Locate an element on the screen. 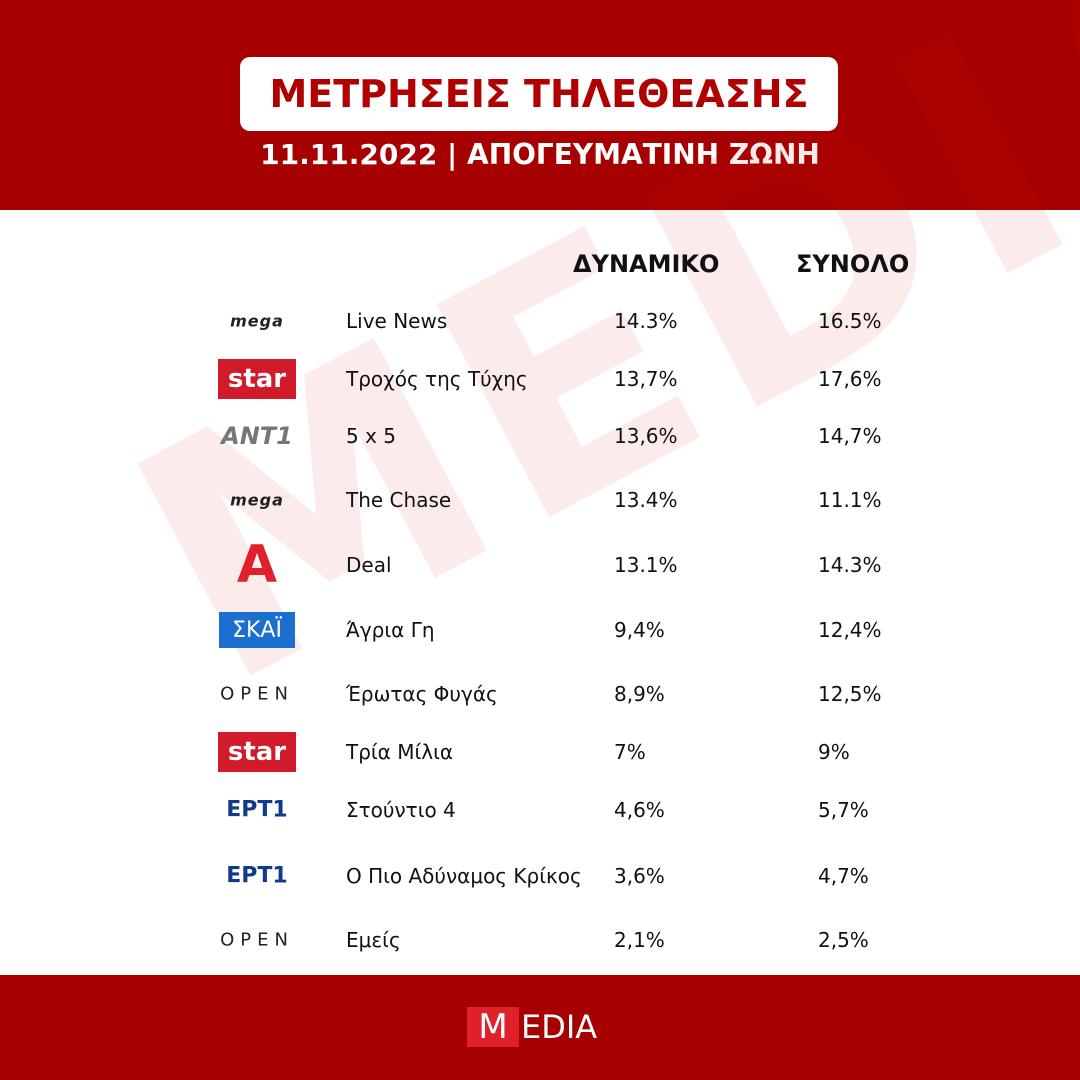 The image size is (1080, 1080). total-value: 16.5% is located at coordinates (850, 321).